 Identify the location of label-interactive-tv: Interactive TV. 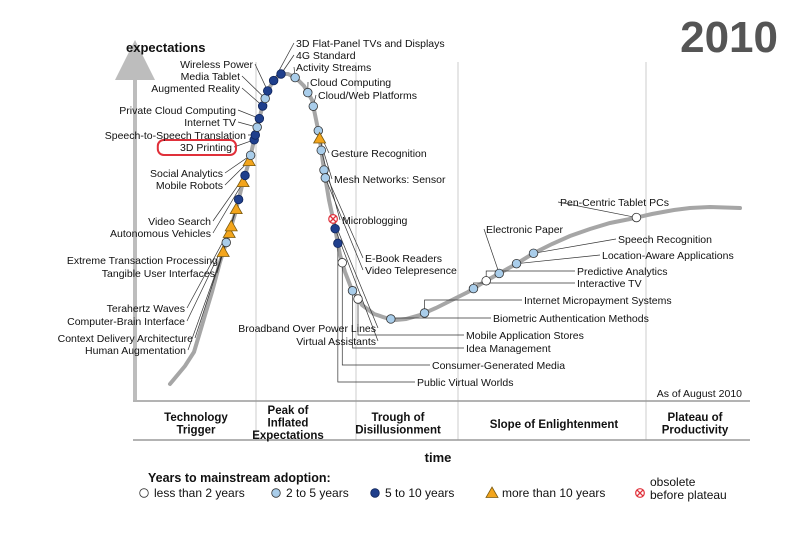
(609, 284).